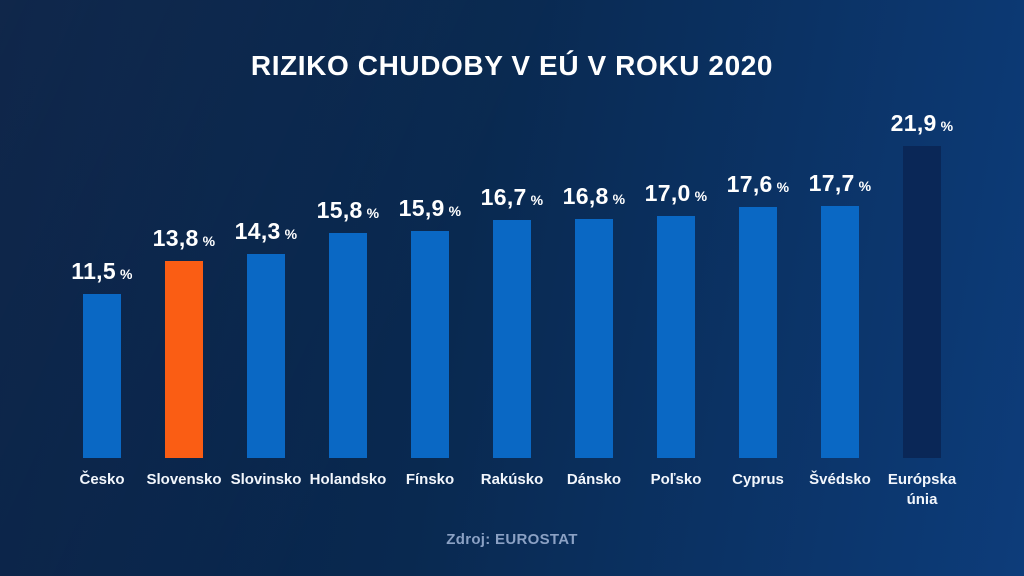  Describe the element at coordinates (676, 336) in the screenshot. I see `bar-polsko` at that location.